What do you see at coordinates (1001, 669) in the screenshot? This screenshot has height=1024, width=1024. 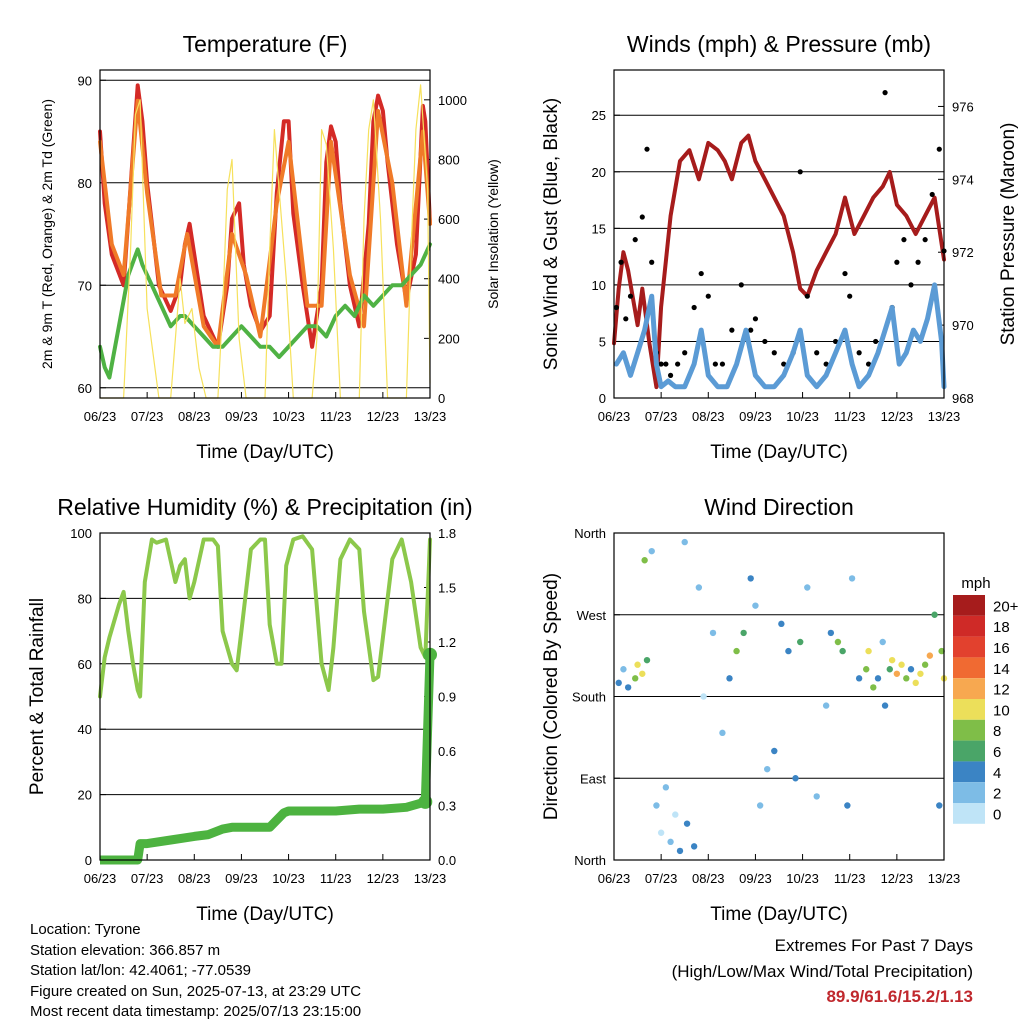 I see `legend-label: 14` at bounding box center [1001, 669].